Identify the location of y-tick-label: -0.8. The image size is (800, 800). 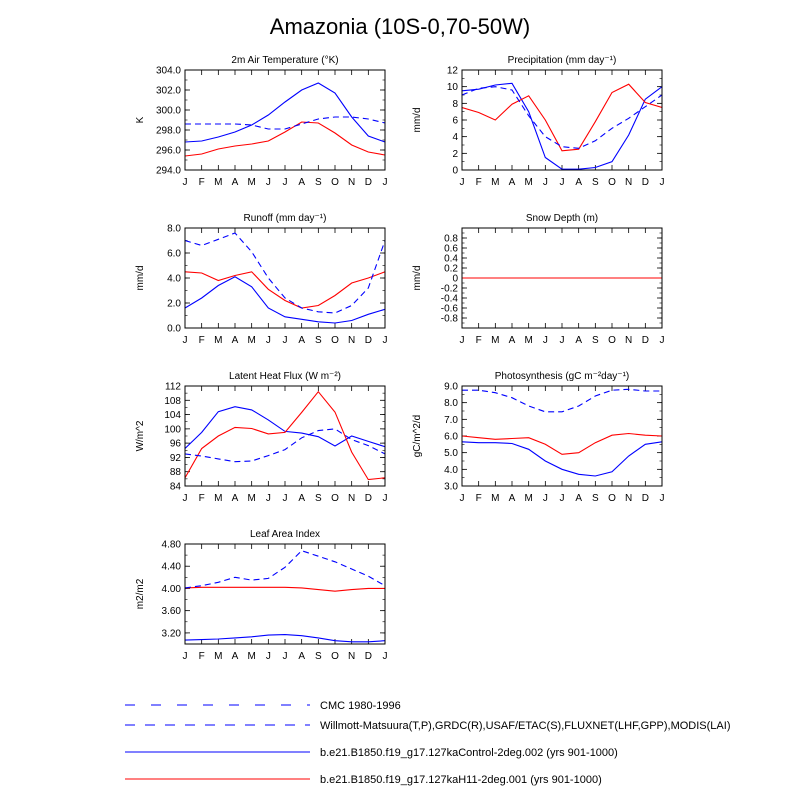
(450, 319).